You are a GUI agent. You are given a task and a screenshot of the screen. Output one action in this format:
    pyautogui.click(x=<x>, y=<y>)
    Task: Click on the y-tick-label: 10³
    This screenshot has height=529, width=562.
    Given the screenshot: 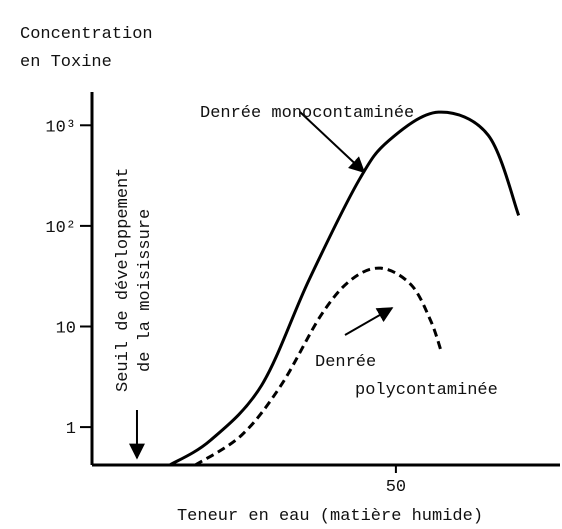 What is the action you would take?
    pyautogui.click(x=60, y=127)
    